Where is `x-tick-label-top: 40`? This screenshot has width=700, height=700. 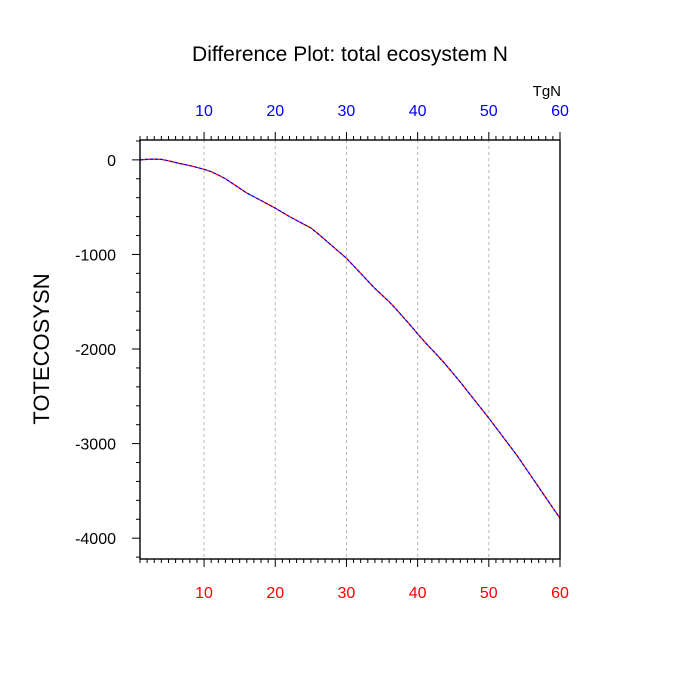
x-tick-label-top: 40 is located at coordinates (418, 111).